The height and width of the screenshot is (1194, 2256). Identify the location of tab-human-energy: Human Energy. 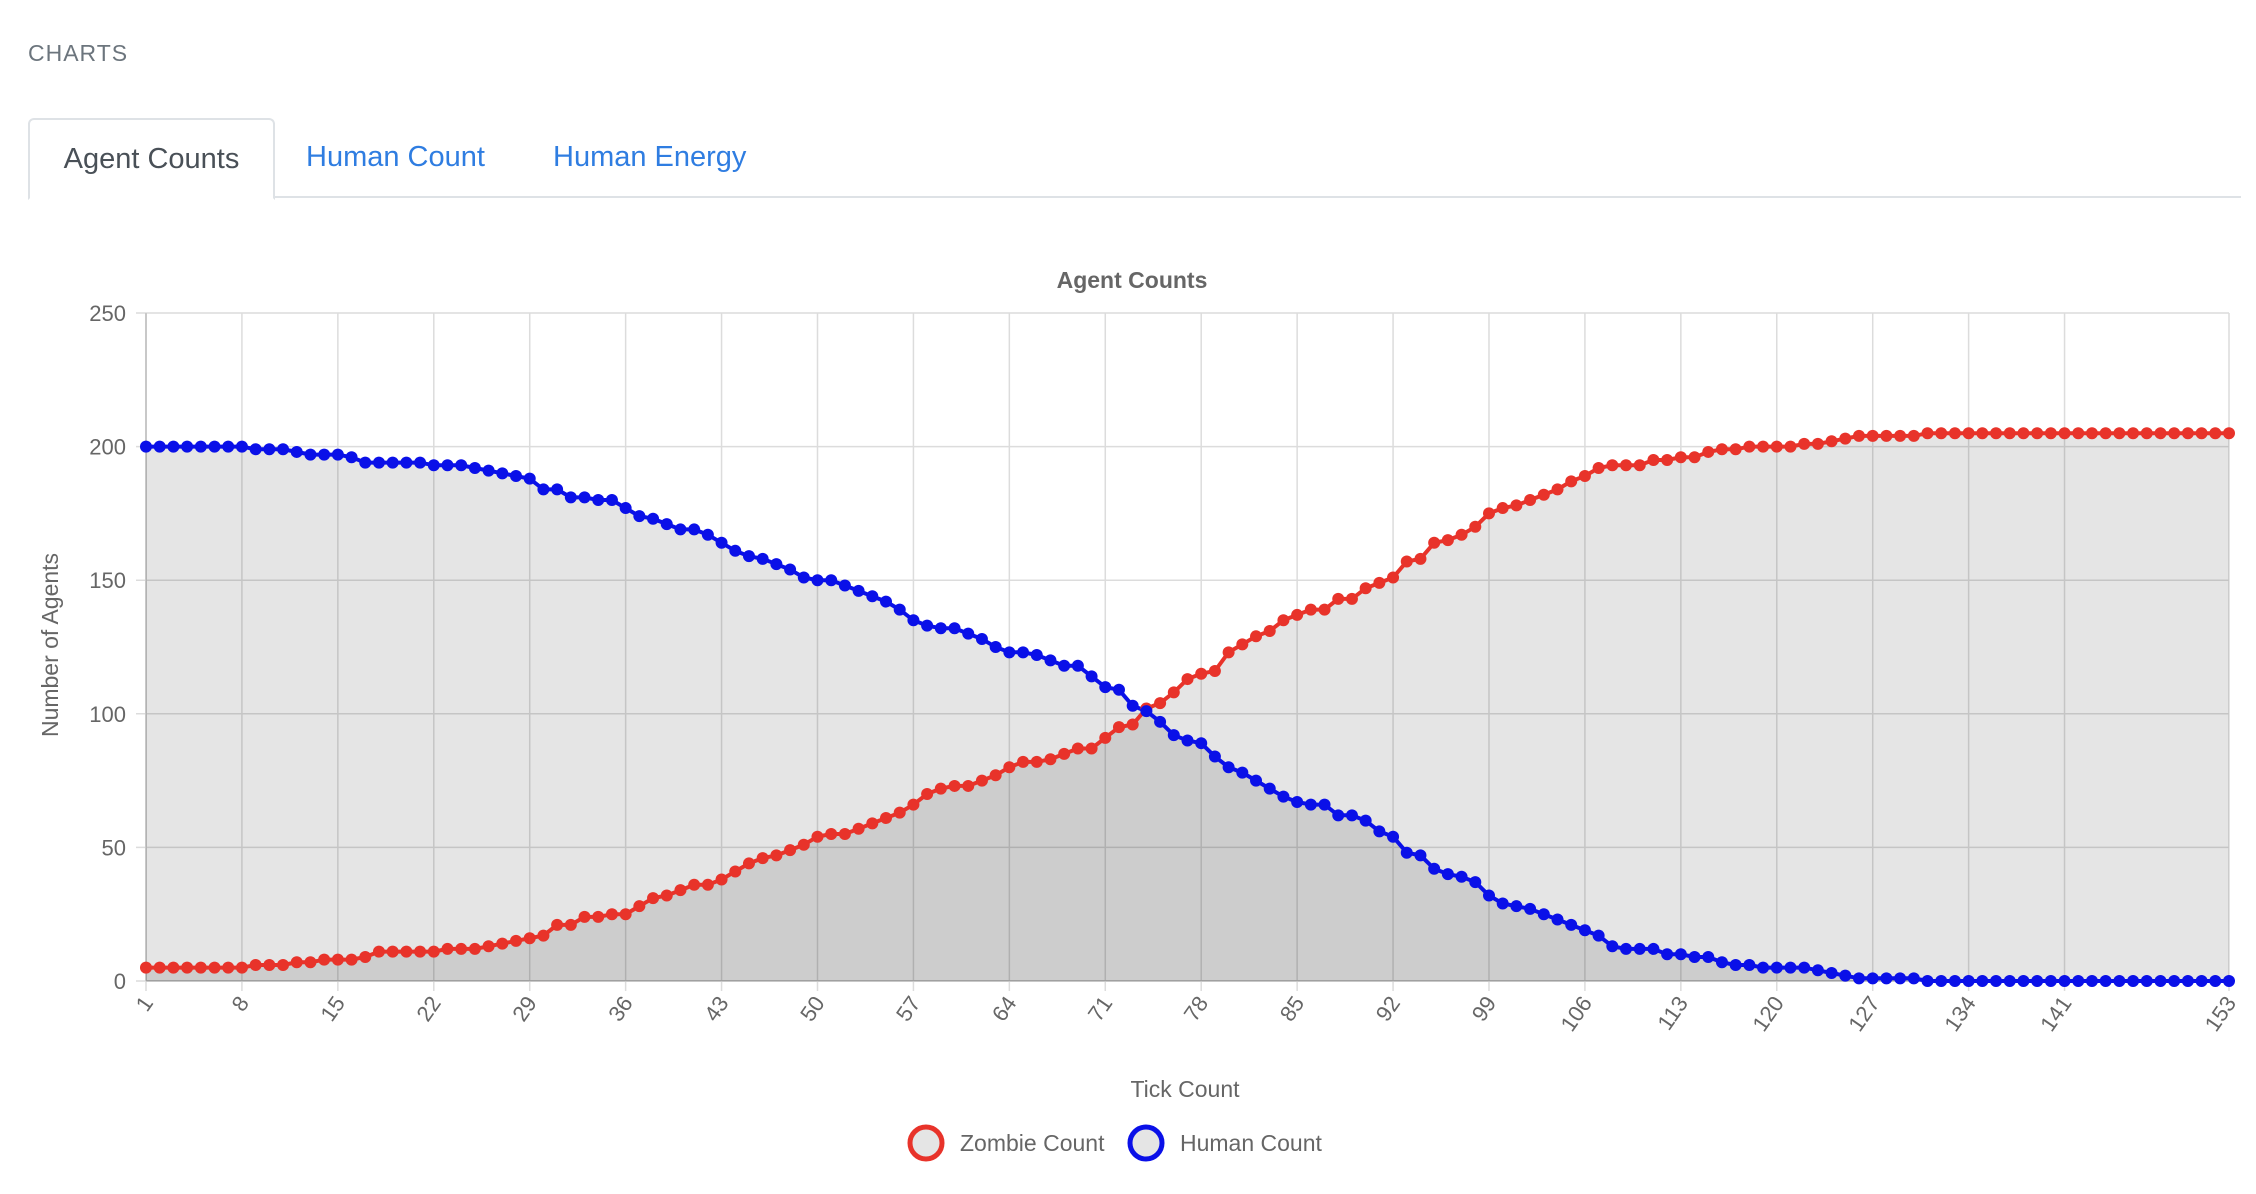
(650, 157).